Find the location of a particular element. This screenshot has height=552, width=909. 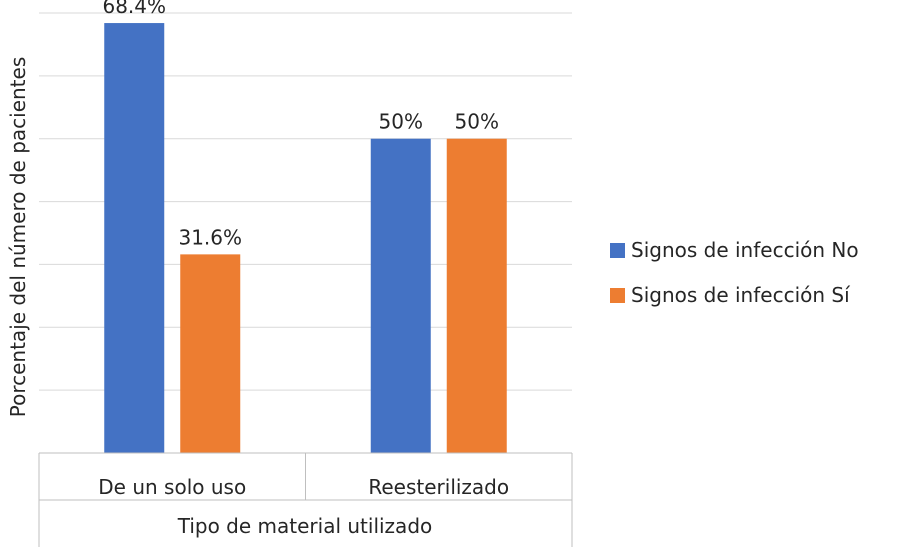

y-axis-label: Porcentaje del número de pacientes is located at coordinates (18, 237).